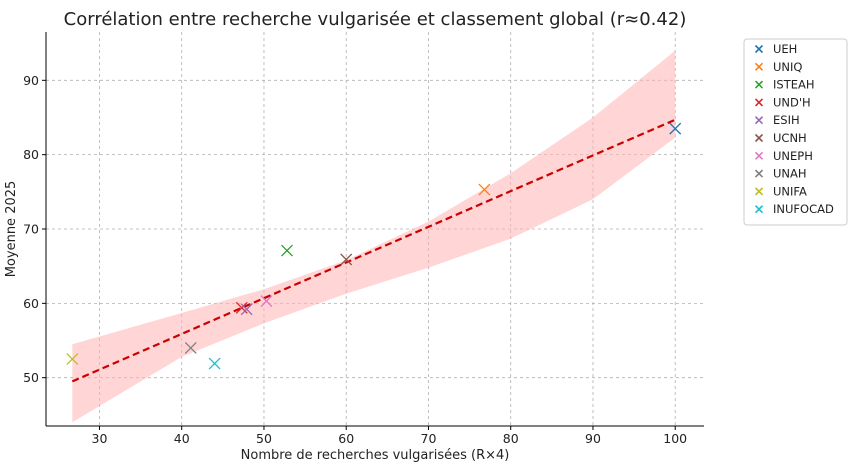 Image resolution: width=850 pixels, height=470 pixels. Describe the element at coordinates (31, 154) in the screenshot. I see `y-tick-label: 80` at that location.